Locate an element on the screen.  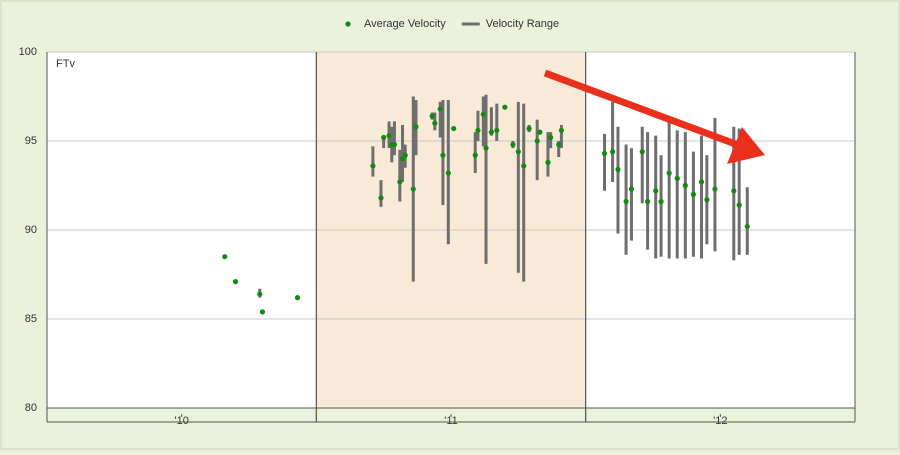
legend-label: Average Velocity is located at coordinates (405, 24).